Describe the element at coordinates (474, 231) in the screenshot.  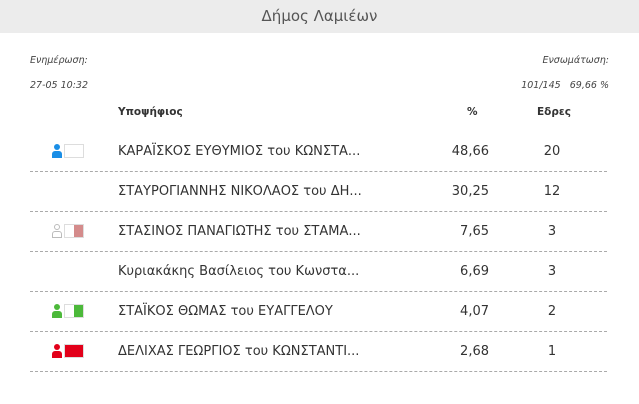
I see `candidate-pct: 7,65` at that location.